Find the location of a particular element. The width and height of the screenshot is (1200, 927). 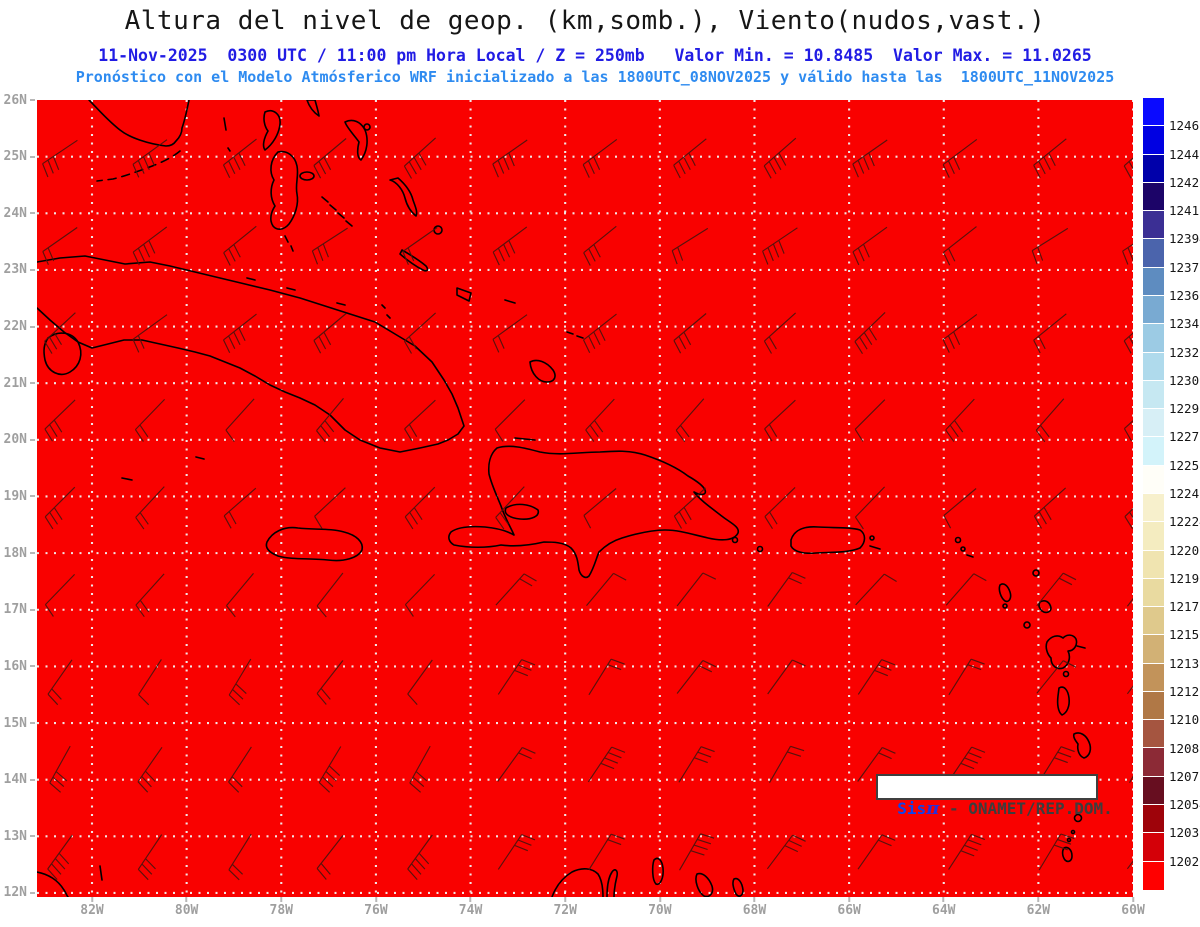

colorbar-label: 12173 is located at coordinates (1184, 607).